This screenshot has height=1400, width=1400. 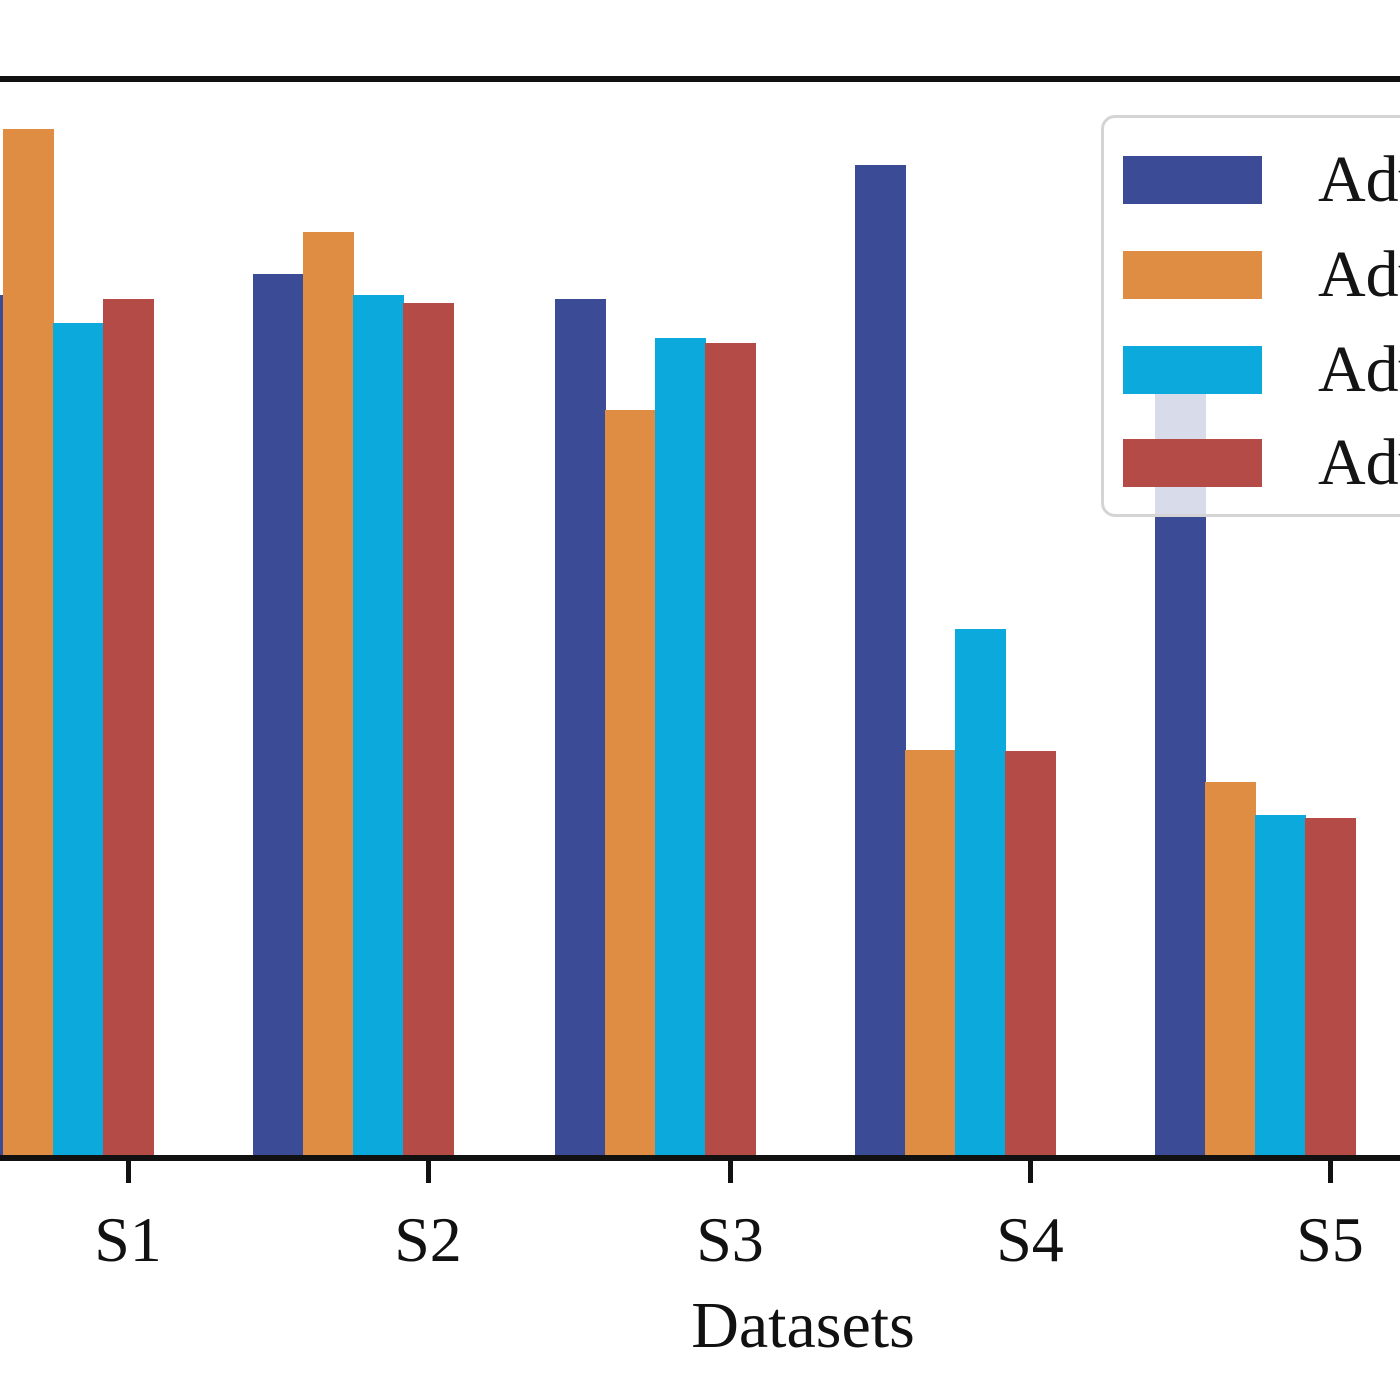 I want to click on x-axis-line, so click(x=700, y=1158).